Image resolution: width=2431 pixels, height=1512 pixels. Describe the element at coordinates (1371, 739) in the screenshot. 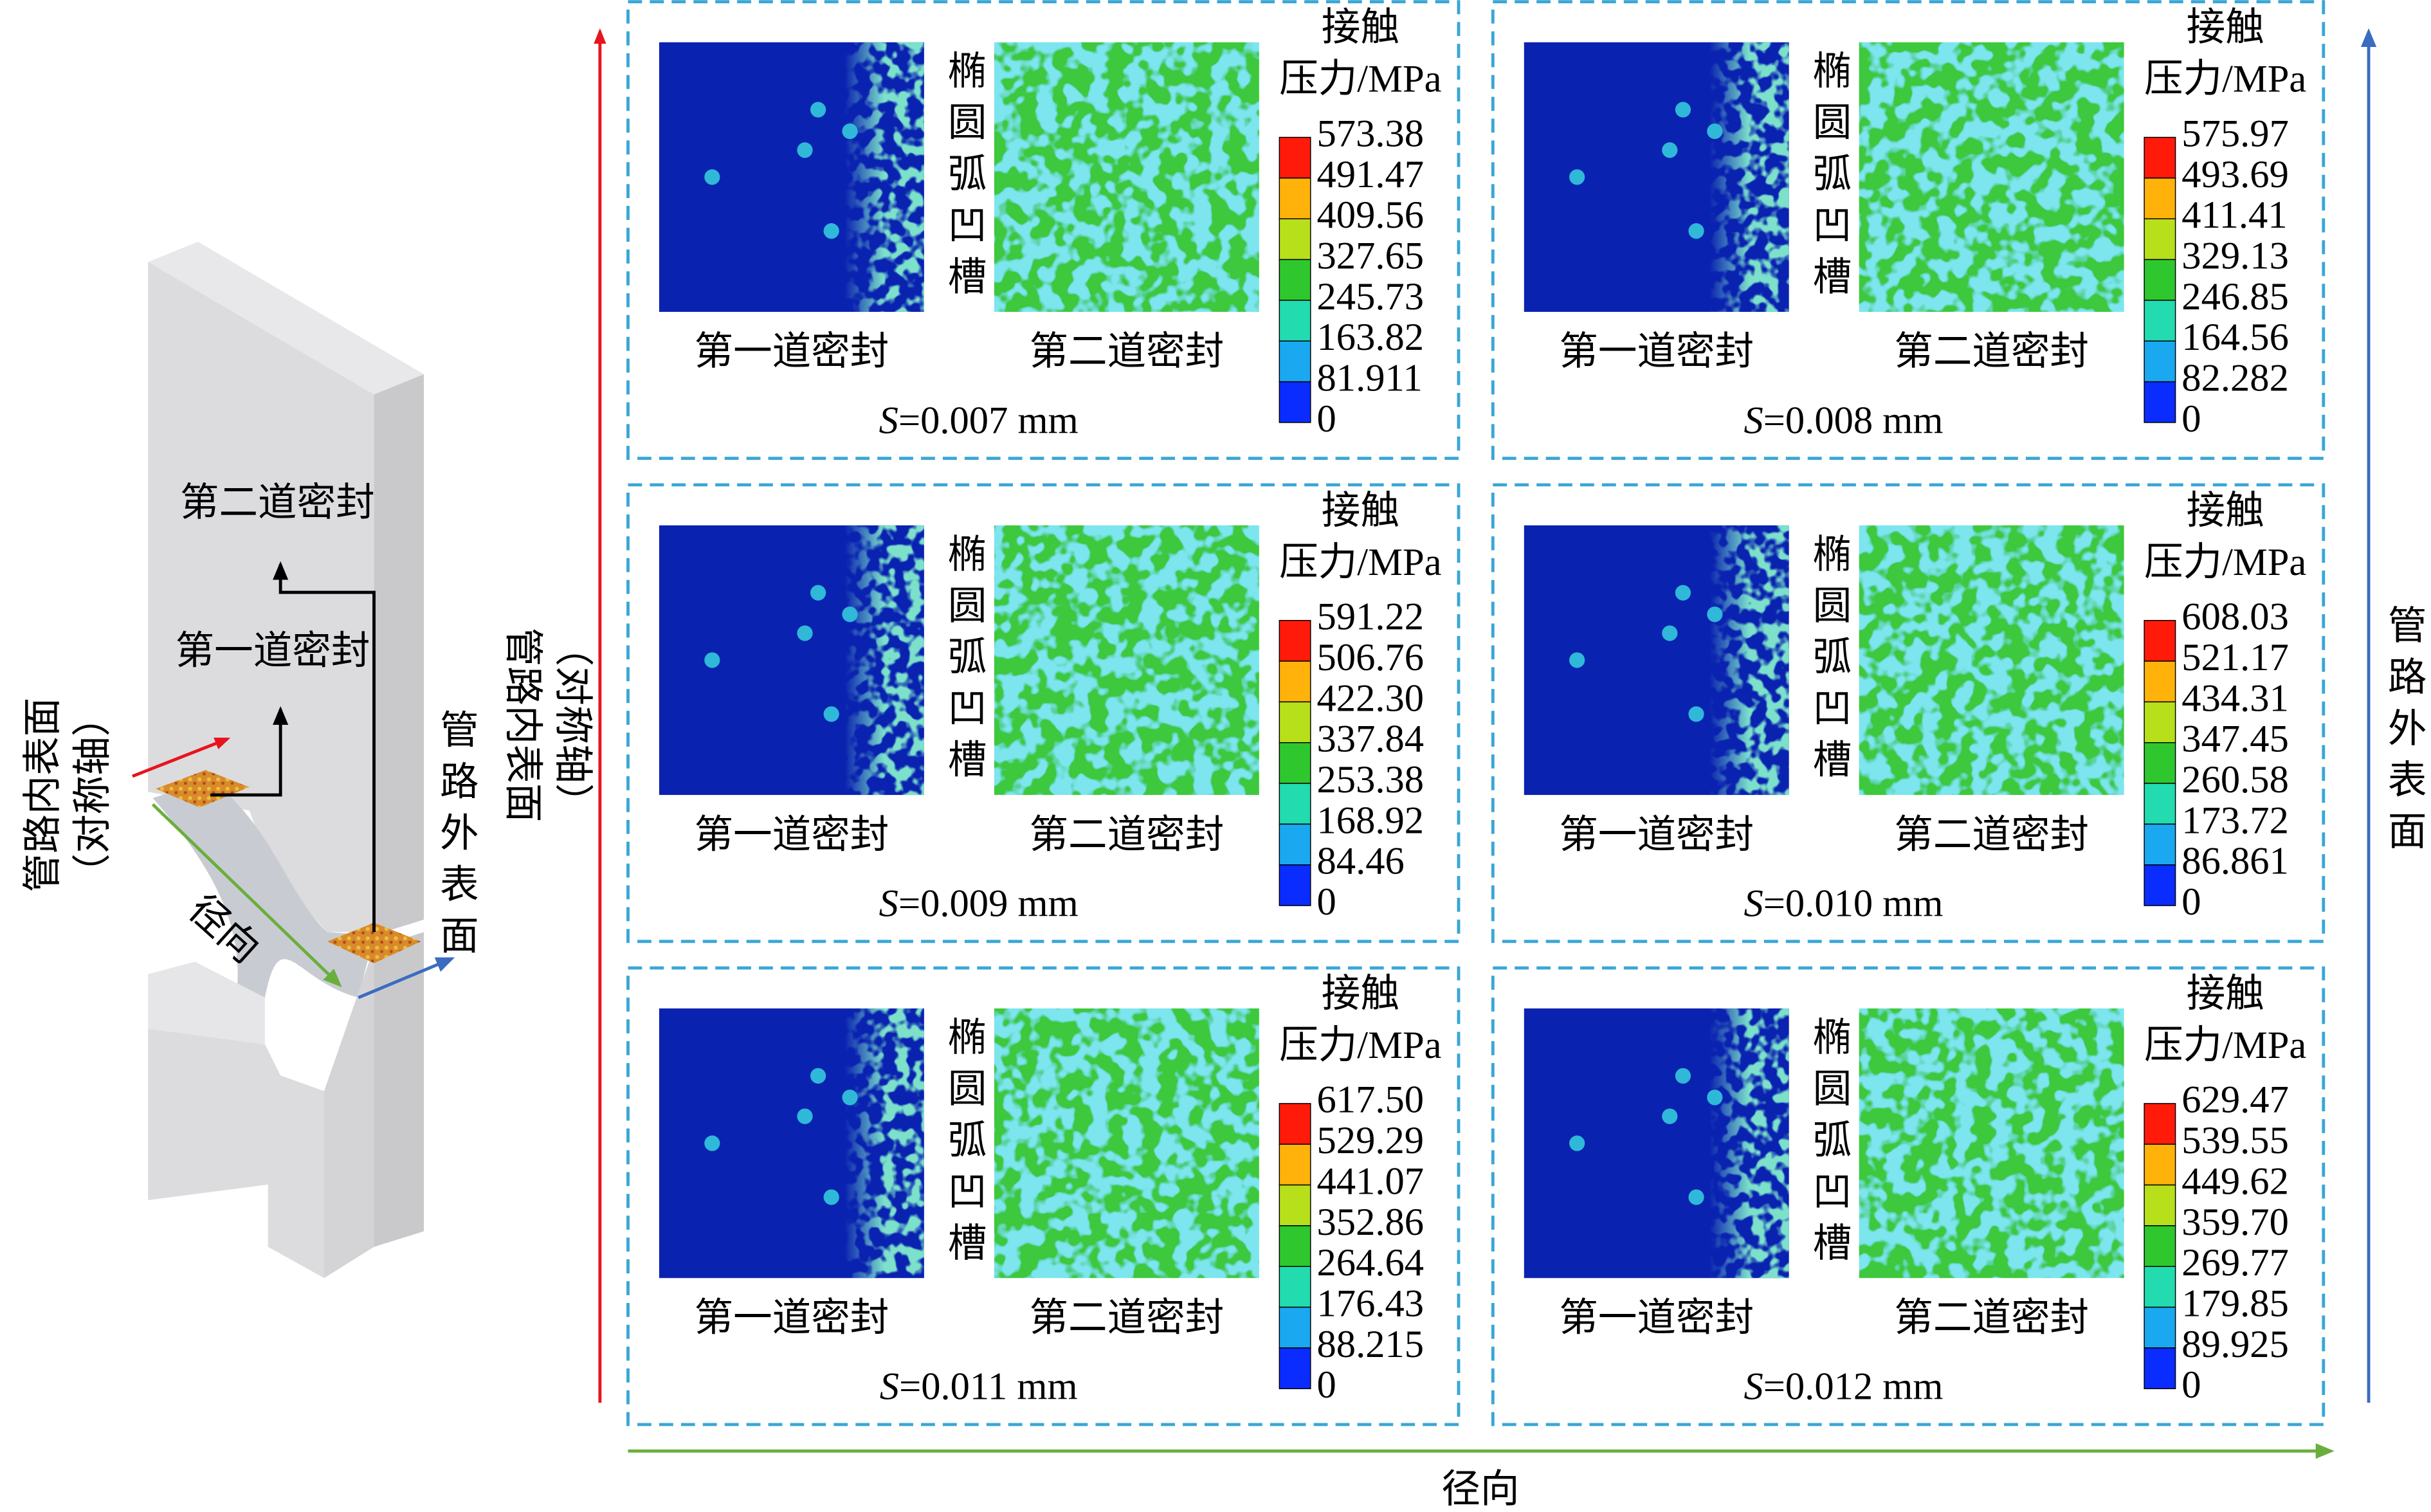

I see `colorbar-tick-label: 337.84` at that location.